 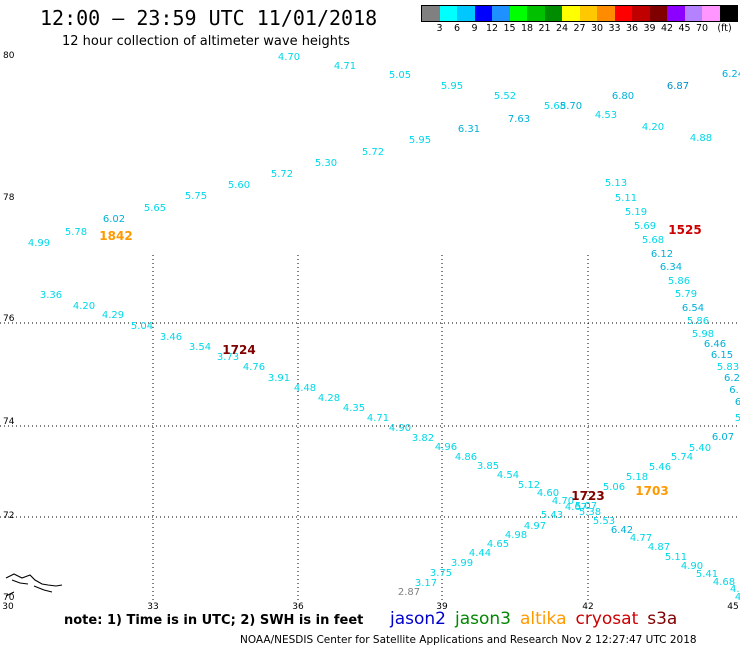 I want to click on longitude-label: 30, so click(x=8, y=607).